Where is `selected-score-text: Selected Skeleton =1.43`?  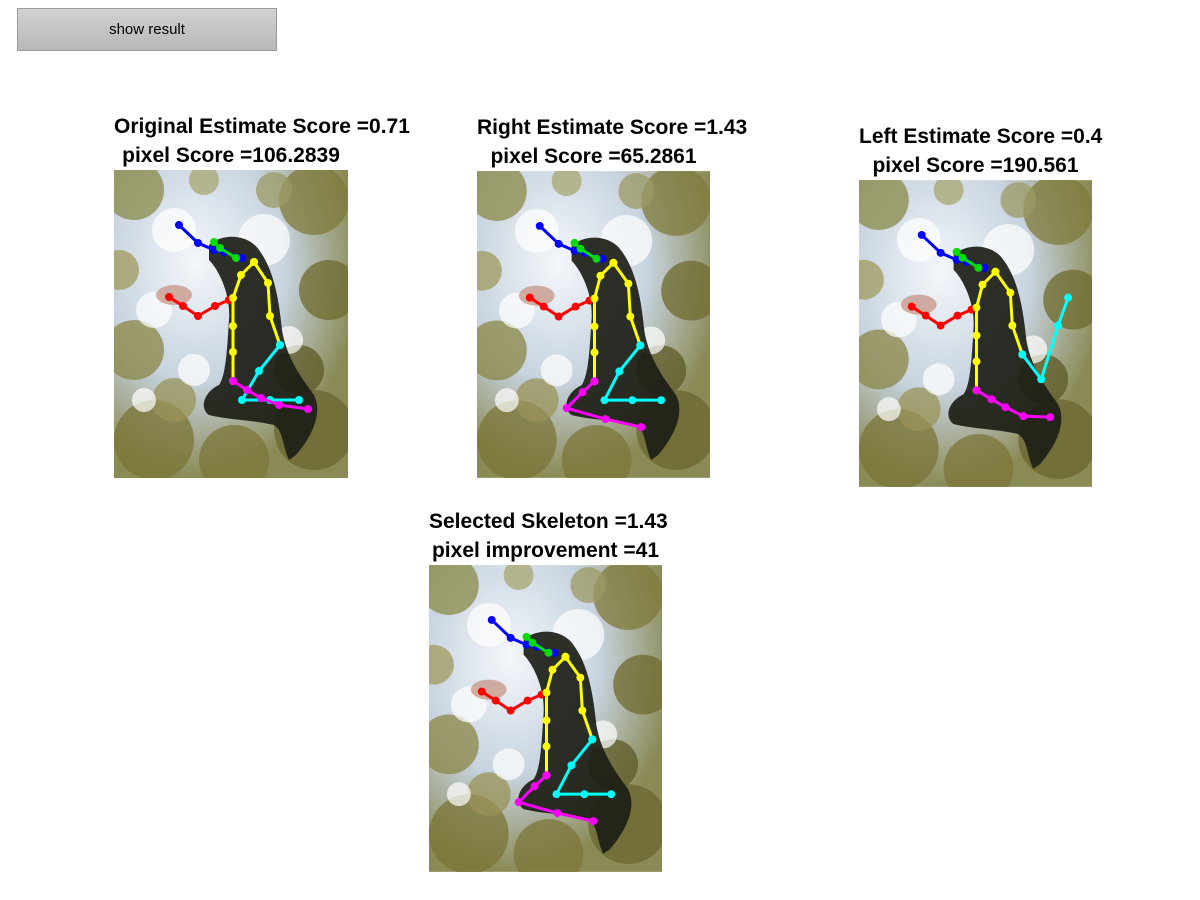 selected-score-text: Selected Skeleton =1.43 is located at coordinates (548, 521).